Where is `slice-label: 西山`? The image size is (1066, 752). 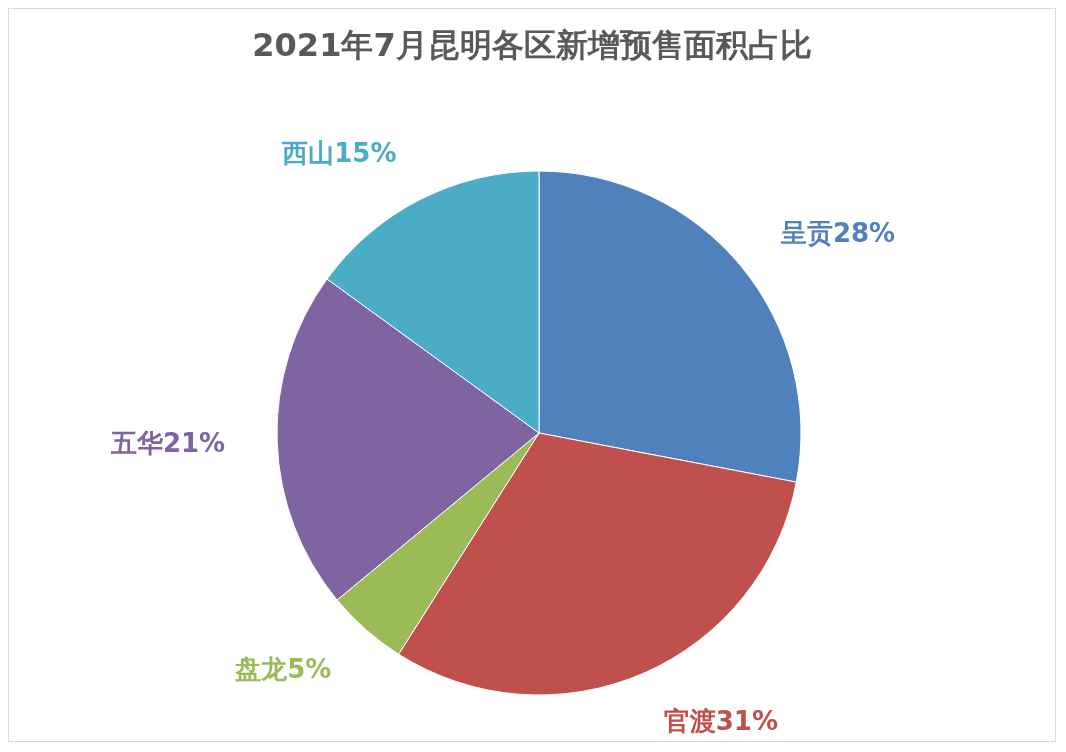
slice-label: 西山 is located at coordinates (308, 153).